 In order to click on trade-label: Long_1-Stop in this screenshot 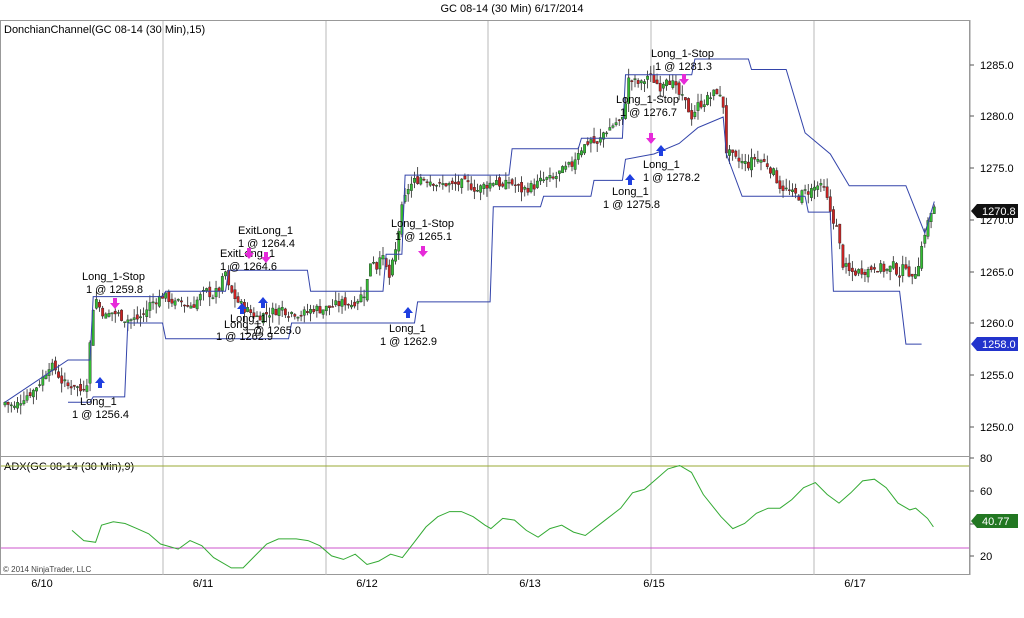, I will do `click(422, 224)`.